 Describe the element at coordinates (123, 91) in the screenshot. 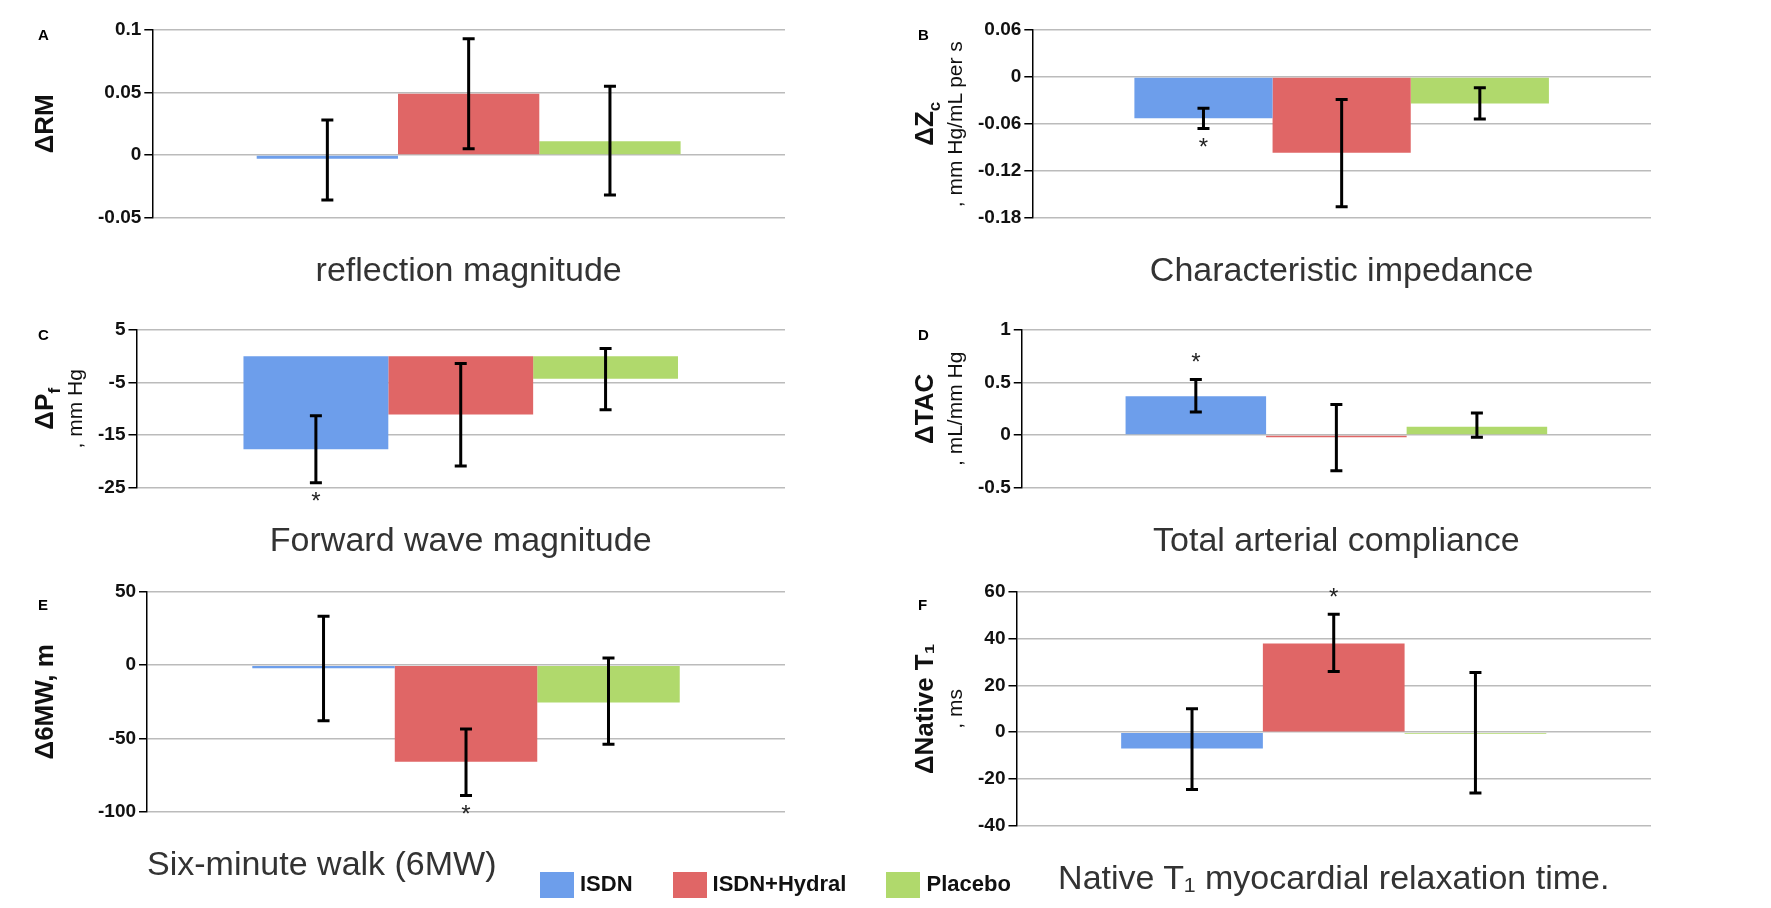

I see `y-tick-label: 0.05` at that location.